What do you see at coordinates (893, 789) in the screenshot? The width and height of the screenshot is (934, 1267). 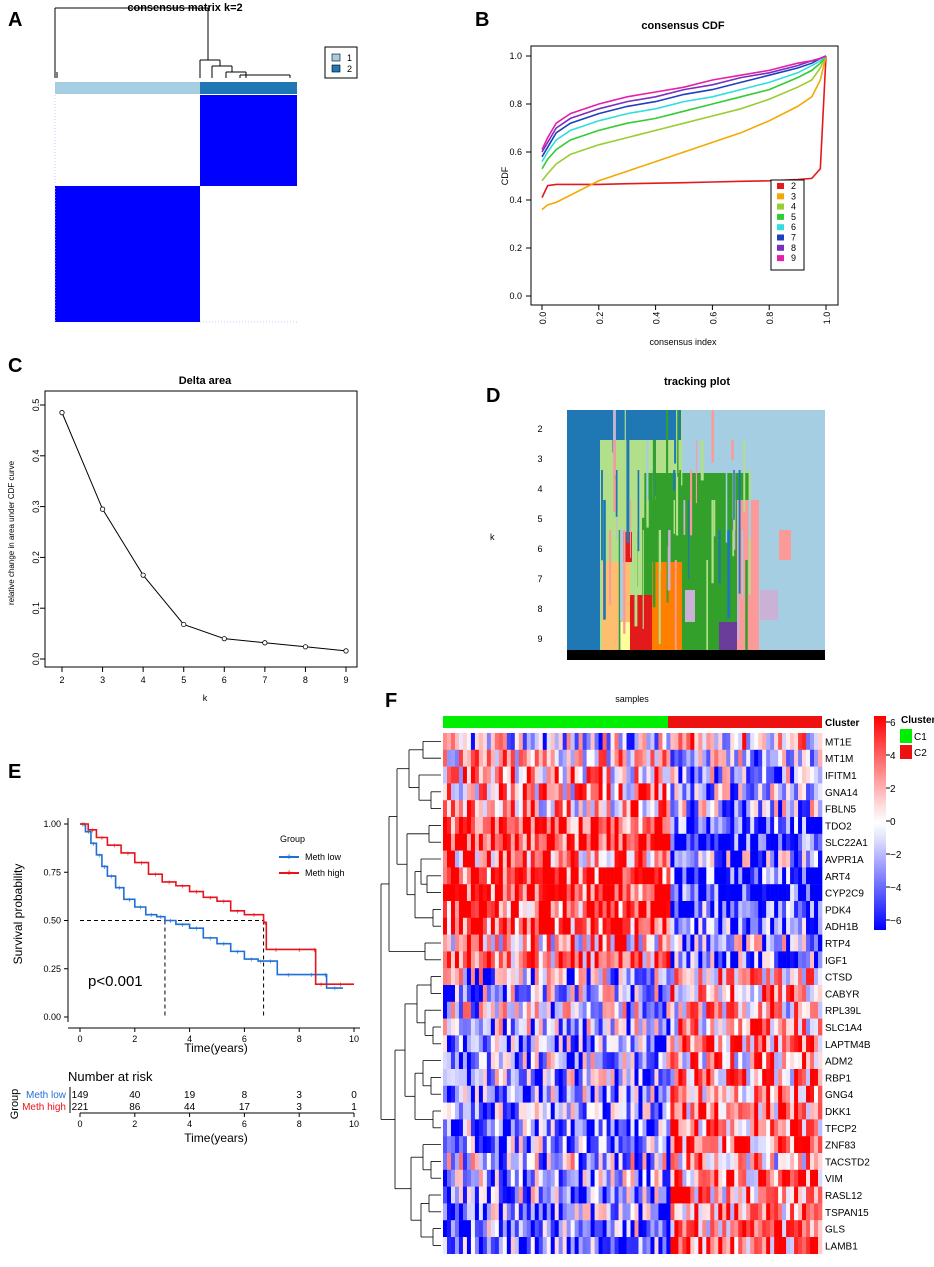 I see `colorbar-tick-label-2: 2` at bounding box center [893, 789].